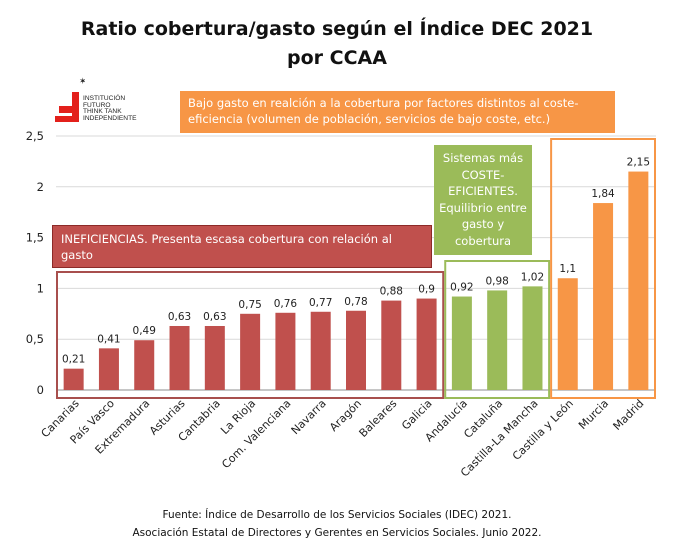  What do you see at coordinates (73, 360) in the screenshot?
I see `data-label: 0,21` at bounding box center [73, 360].